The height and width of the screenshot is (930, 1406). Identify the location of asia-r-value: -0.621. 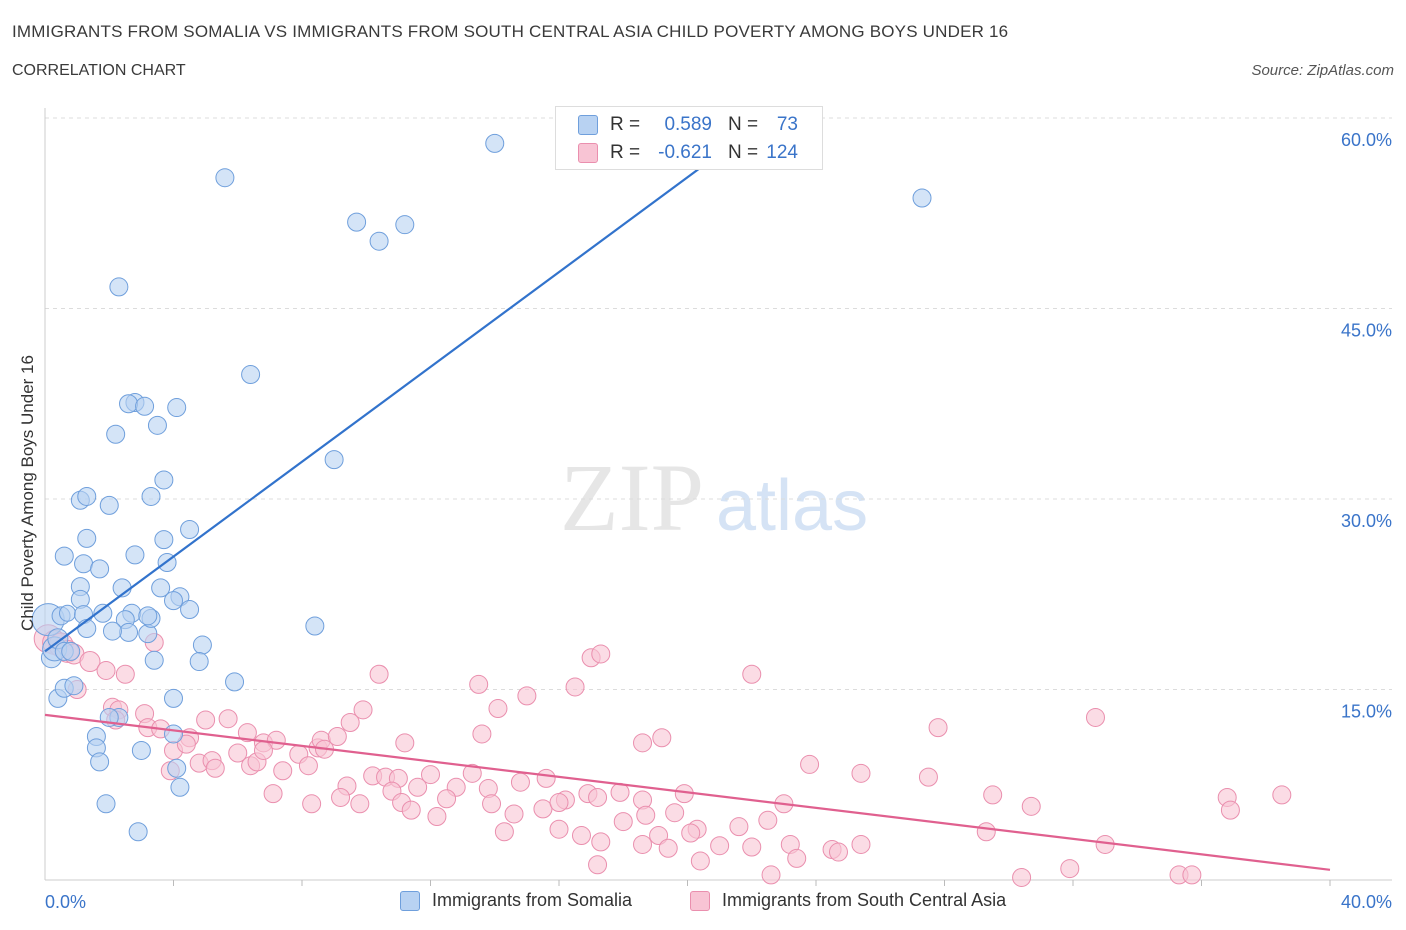
(685, 152).